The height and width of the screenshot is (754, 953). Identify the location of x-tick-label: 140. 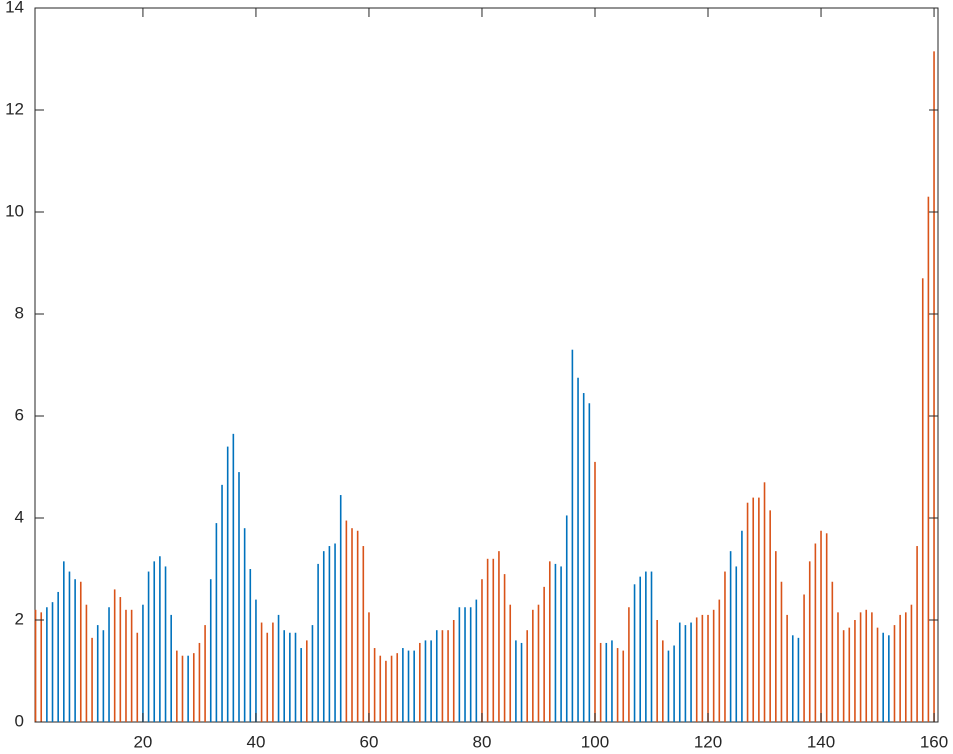
(821, 741).